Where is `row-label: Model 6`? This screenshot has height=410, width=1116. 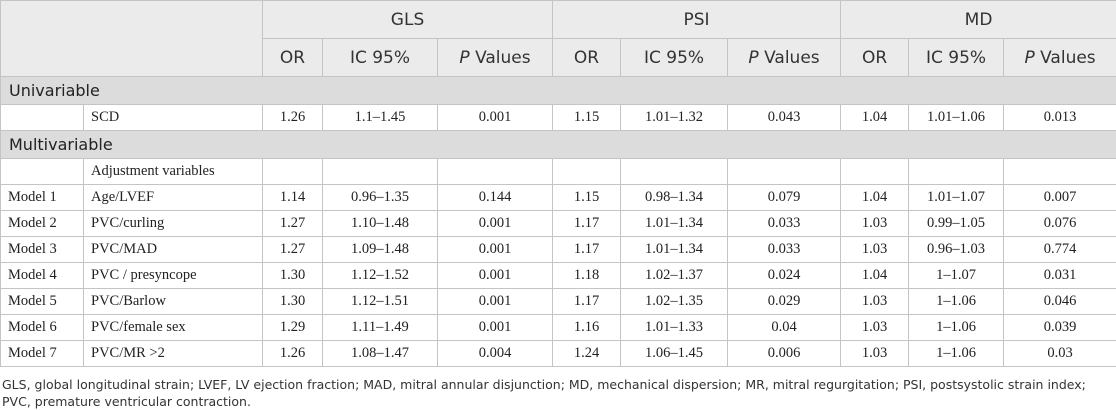 row-label: Model 6 is located at coordinates (42, 327).